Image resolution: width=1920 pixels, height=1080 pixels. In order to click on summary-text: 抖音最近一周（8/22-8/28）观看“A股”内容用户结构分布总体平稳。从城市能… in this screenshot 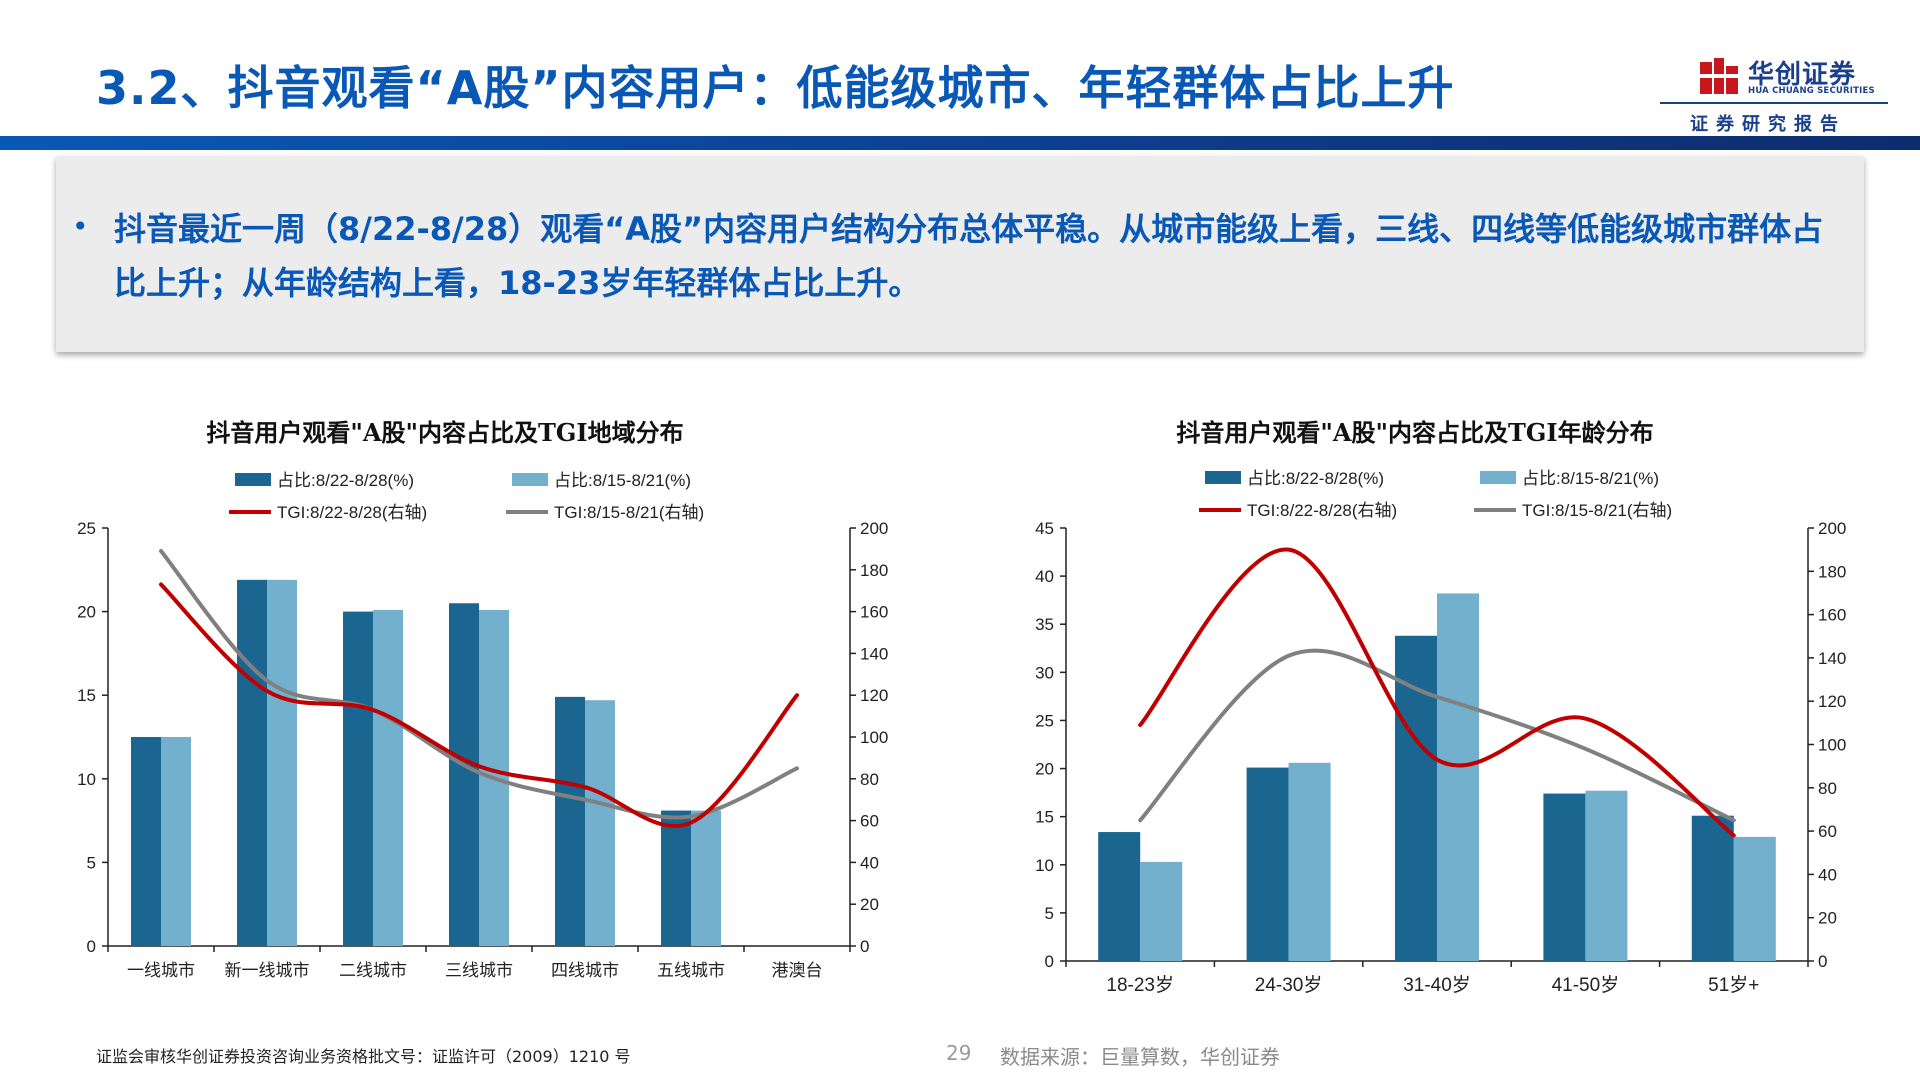, I will do `click(969, 256)`.